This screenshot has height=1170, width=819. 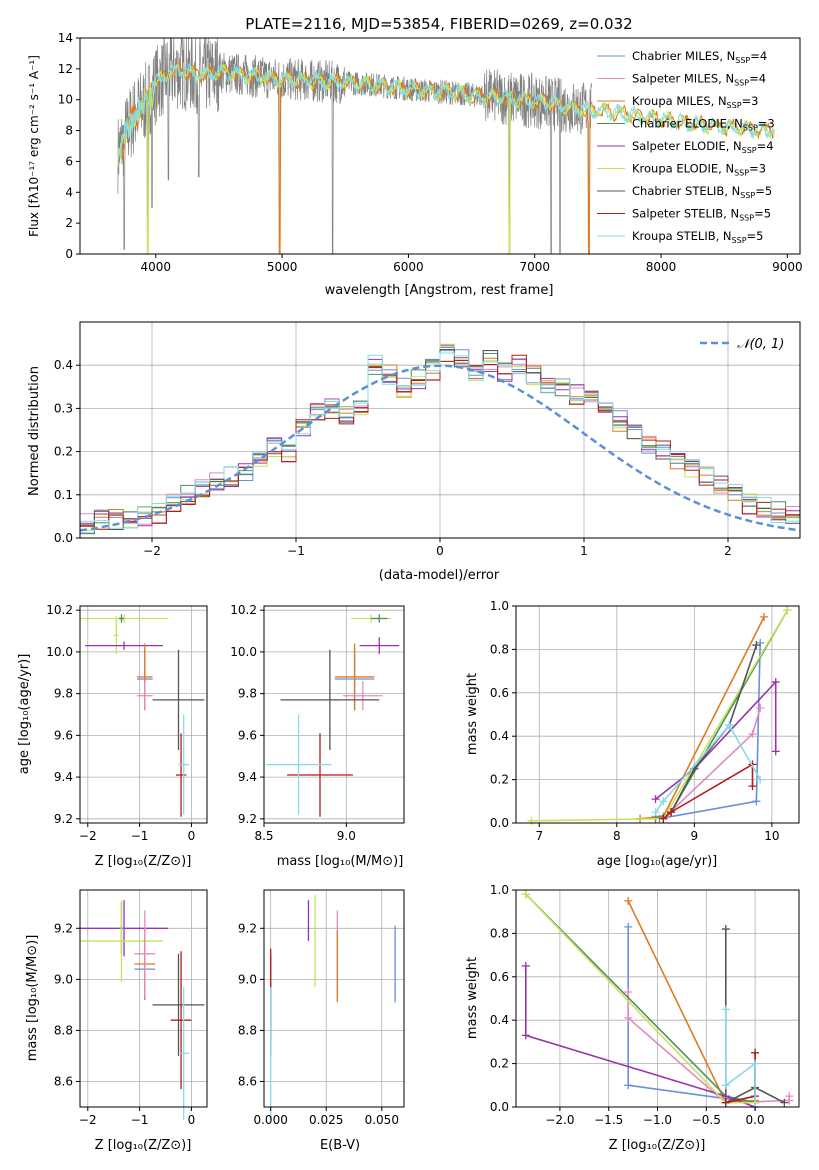 I want to click on x-tick-label: 2, so click(x=728, y=551).